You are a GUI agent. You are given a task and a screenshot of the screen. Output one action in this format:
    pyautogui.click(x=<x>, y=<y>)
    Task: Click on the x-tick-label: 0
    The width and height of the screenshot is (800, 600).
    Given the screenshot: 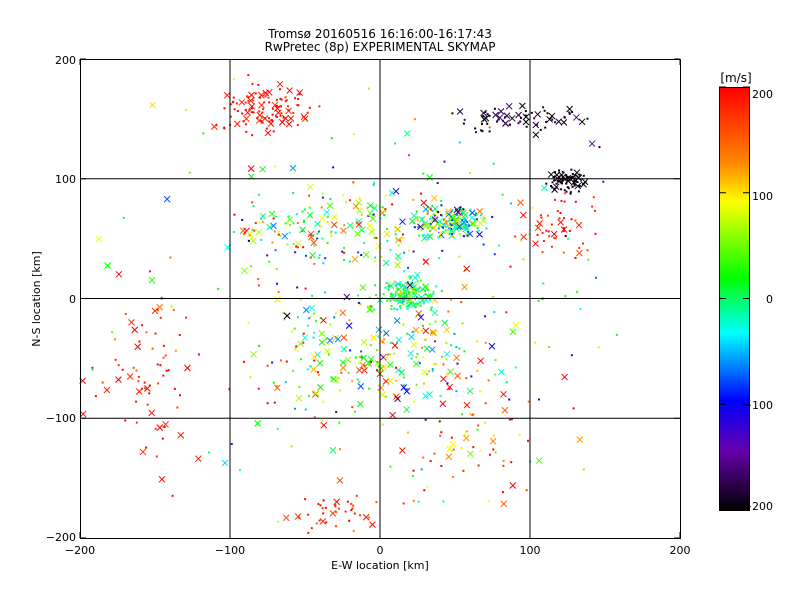 What is the action you would take?
    pyautogui.click(x=380, y=550)
    